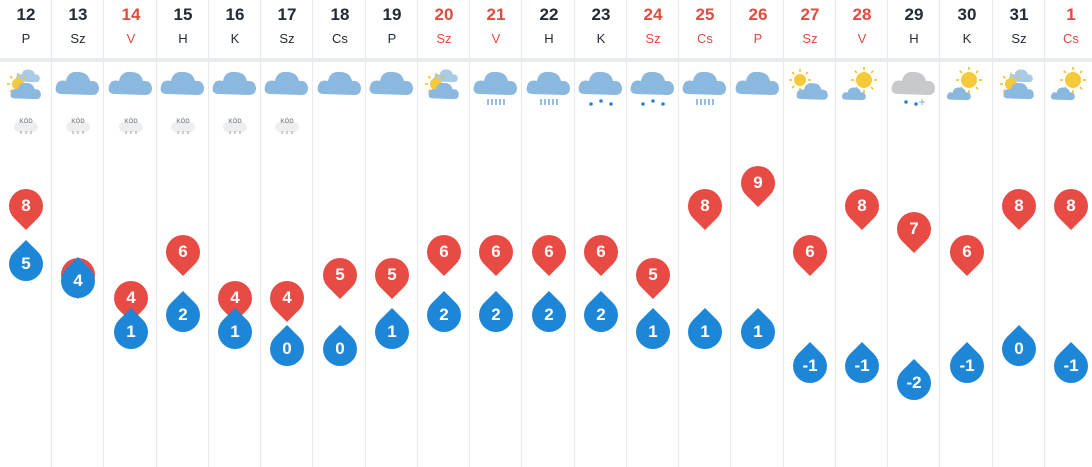 Image resolution: width=1092 pixels, height=467 pixels. What do you see at coordinates (392, 38) in the screenshot?
I see `weekday-label: P` at bounding box center [392, 38].